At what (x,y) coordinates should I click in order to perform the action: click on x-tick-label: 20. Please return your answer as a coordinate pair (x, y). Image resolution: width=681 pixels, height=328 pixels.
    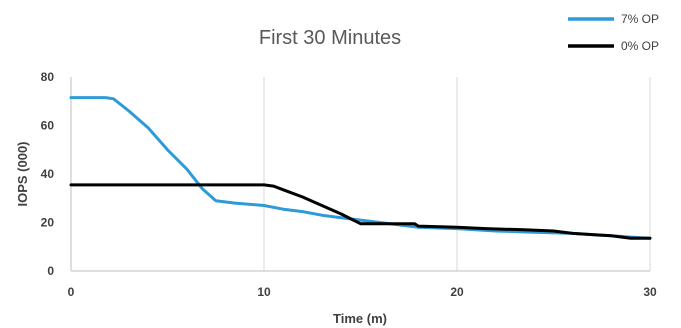
    Looking at the image, I should click on (457, 292).